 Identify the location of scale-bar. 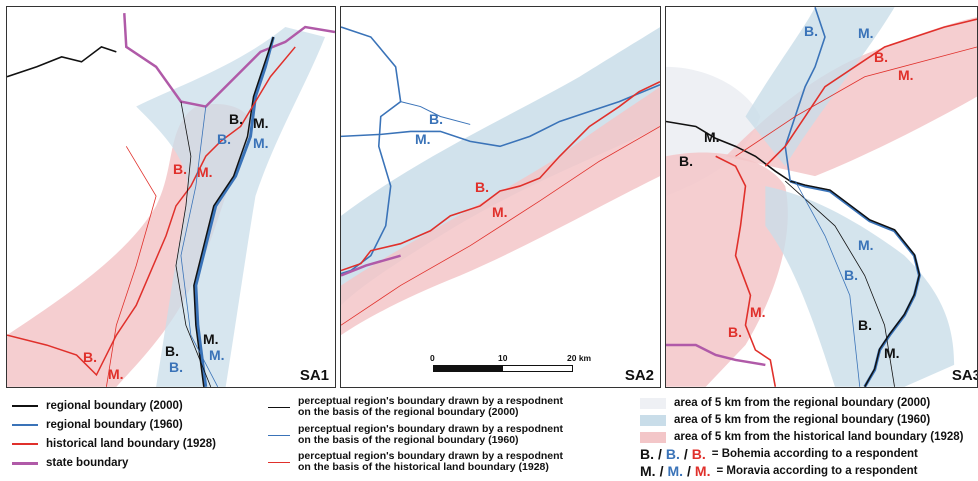
(503, 368).